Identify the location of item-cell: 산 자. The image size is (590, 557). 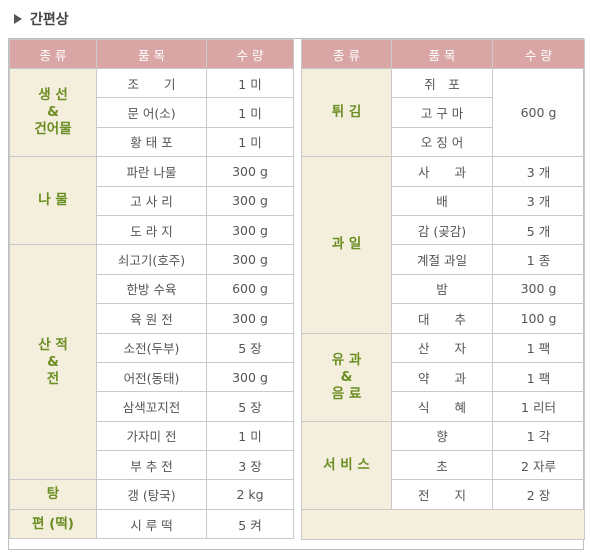
(442, 347).